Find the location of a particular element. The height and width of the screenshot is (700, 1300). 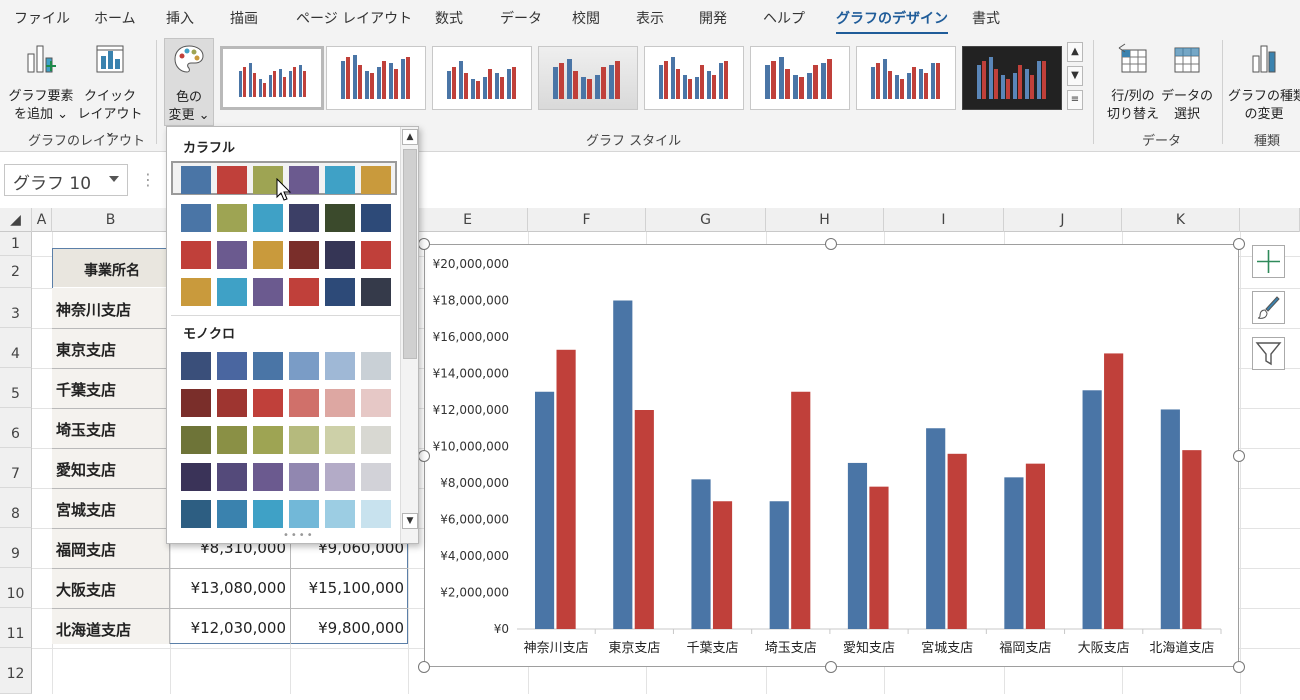

row-header-10: 10 is located at coordinates (16, 588).